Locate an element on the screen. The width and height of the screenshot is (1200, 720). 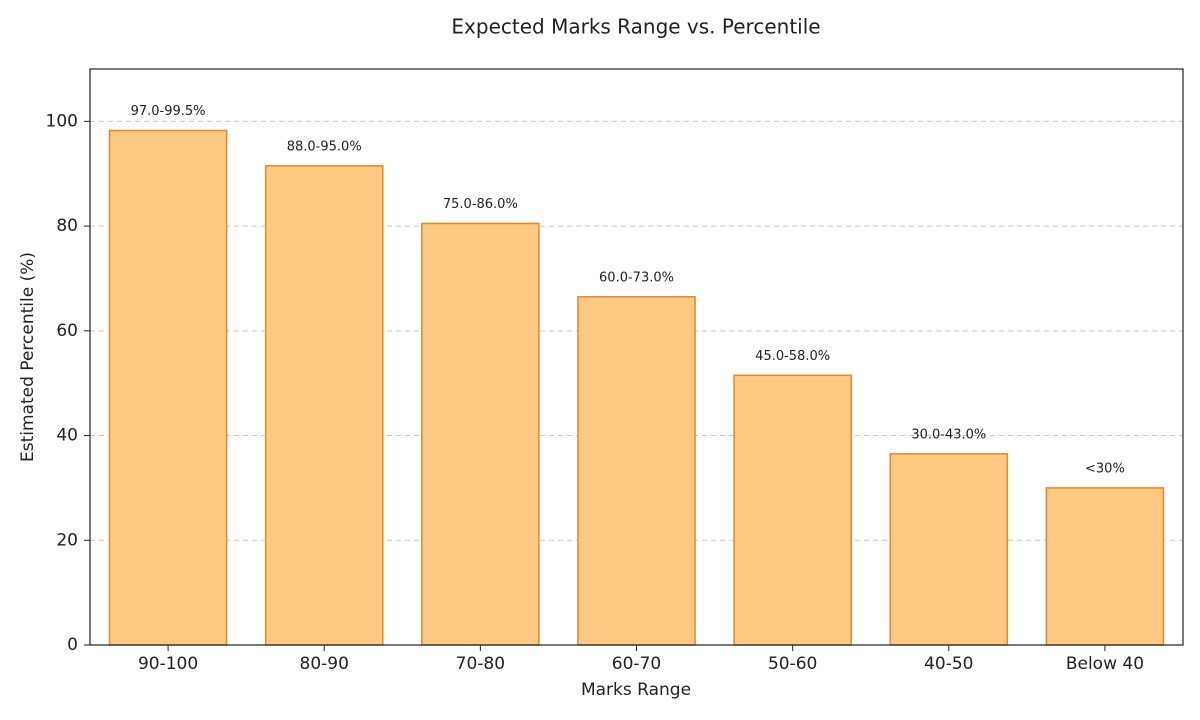
x-axis-label: Marks Range is located at coordinates (636, 690).